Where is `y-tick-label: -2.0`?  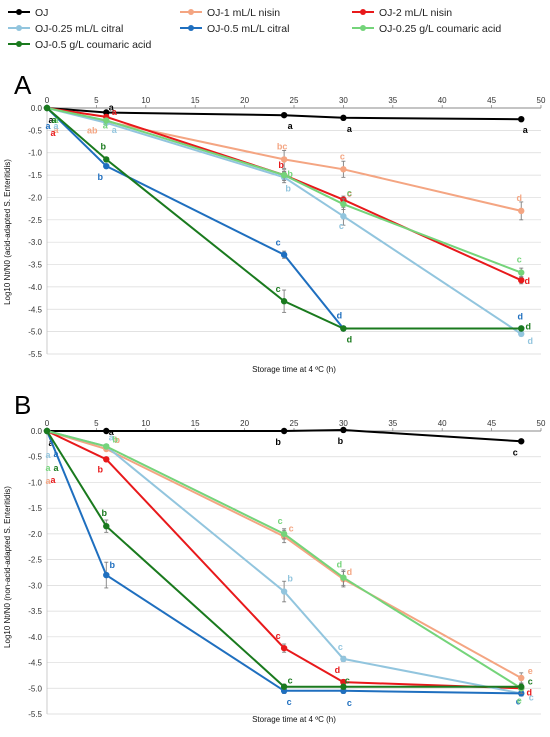
y-tick-label: -2.0 is located at coordinates (35, 197).